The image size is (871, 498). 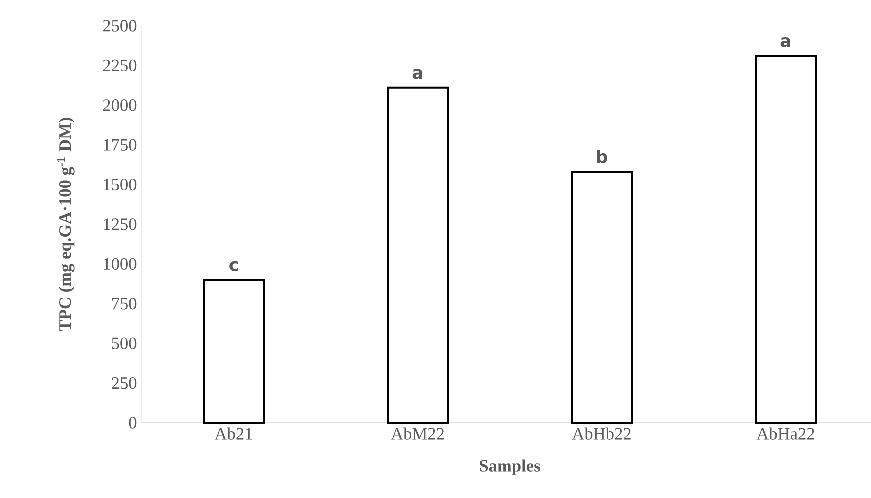 What do you see at coordinates (510, 468) in the screenshot?
I see `x-axis-title: Samples` at bounding box center [510, 468].